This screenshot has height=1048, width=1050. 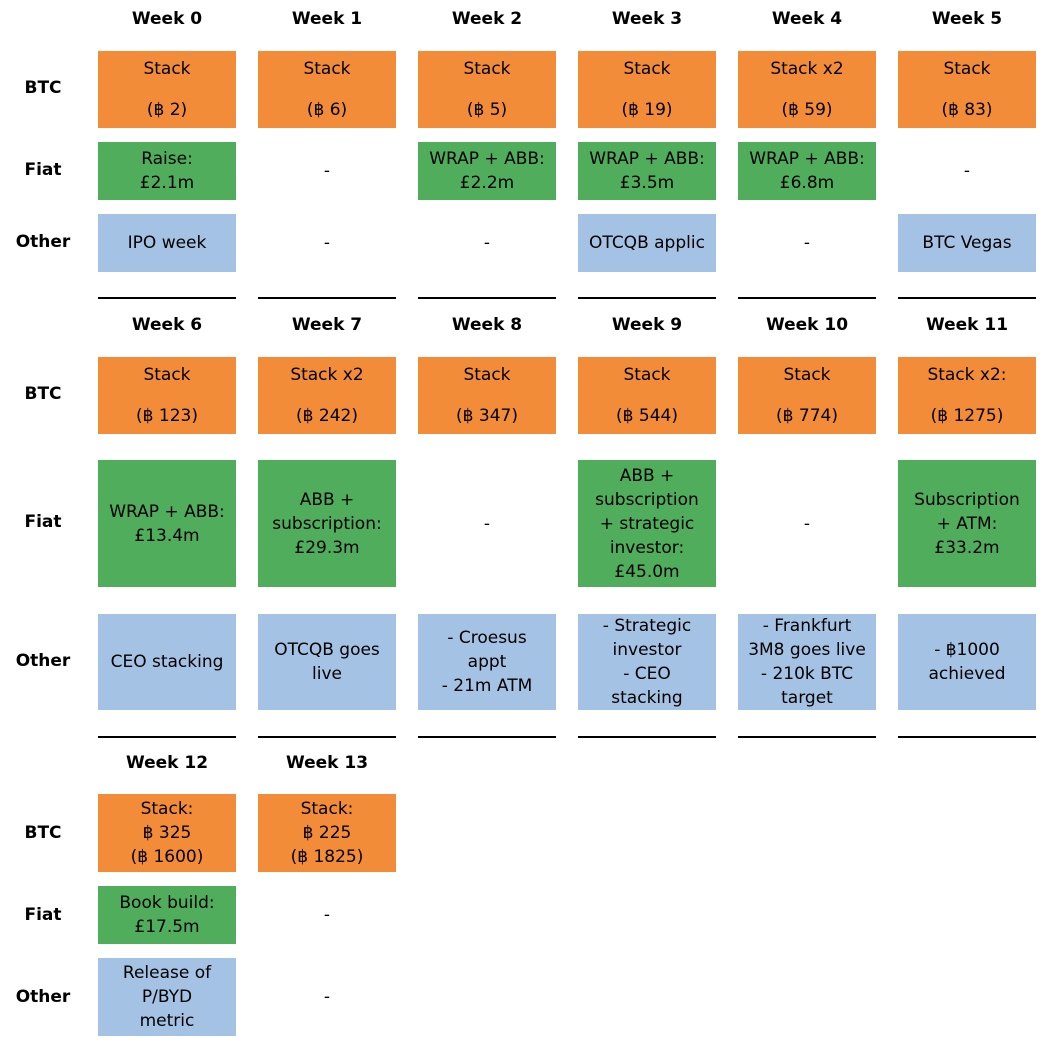 What do you see at coordinates (647, 110) in the screenshot?
I see `btc-cell-text: (฿ 19)` at bounding box center [647, 110].